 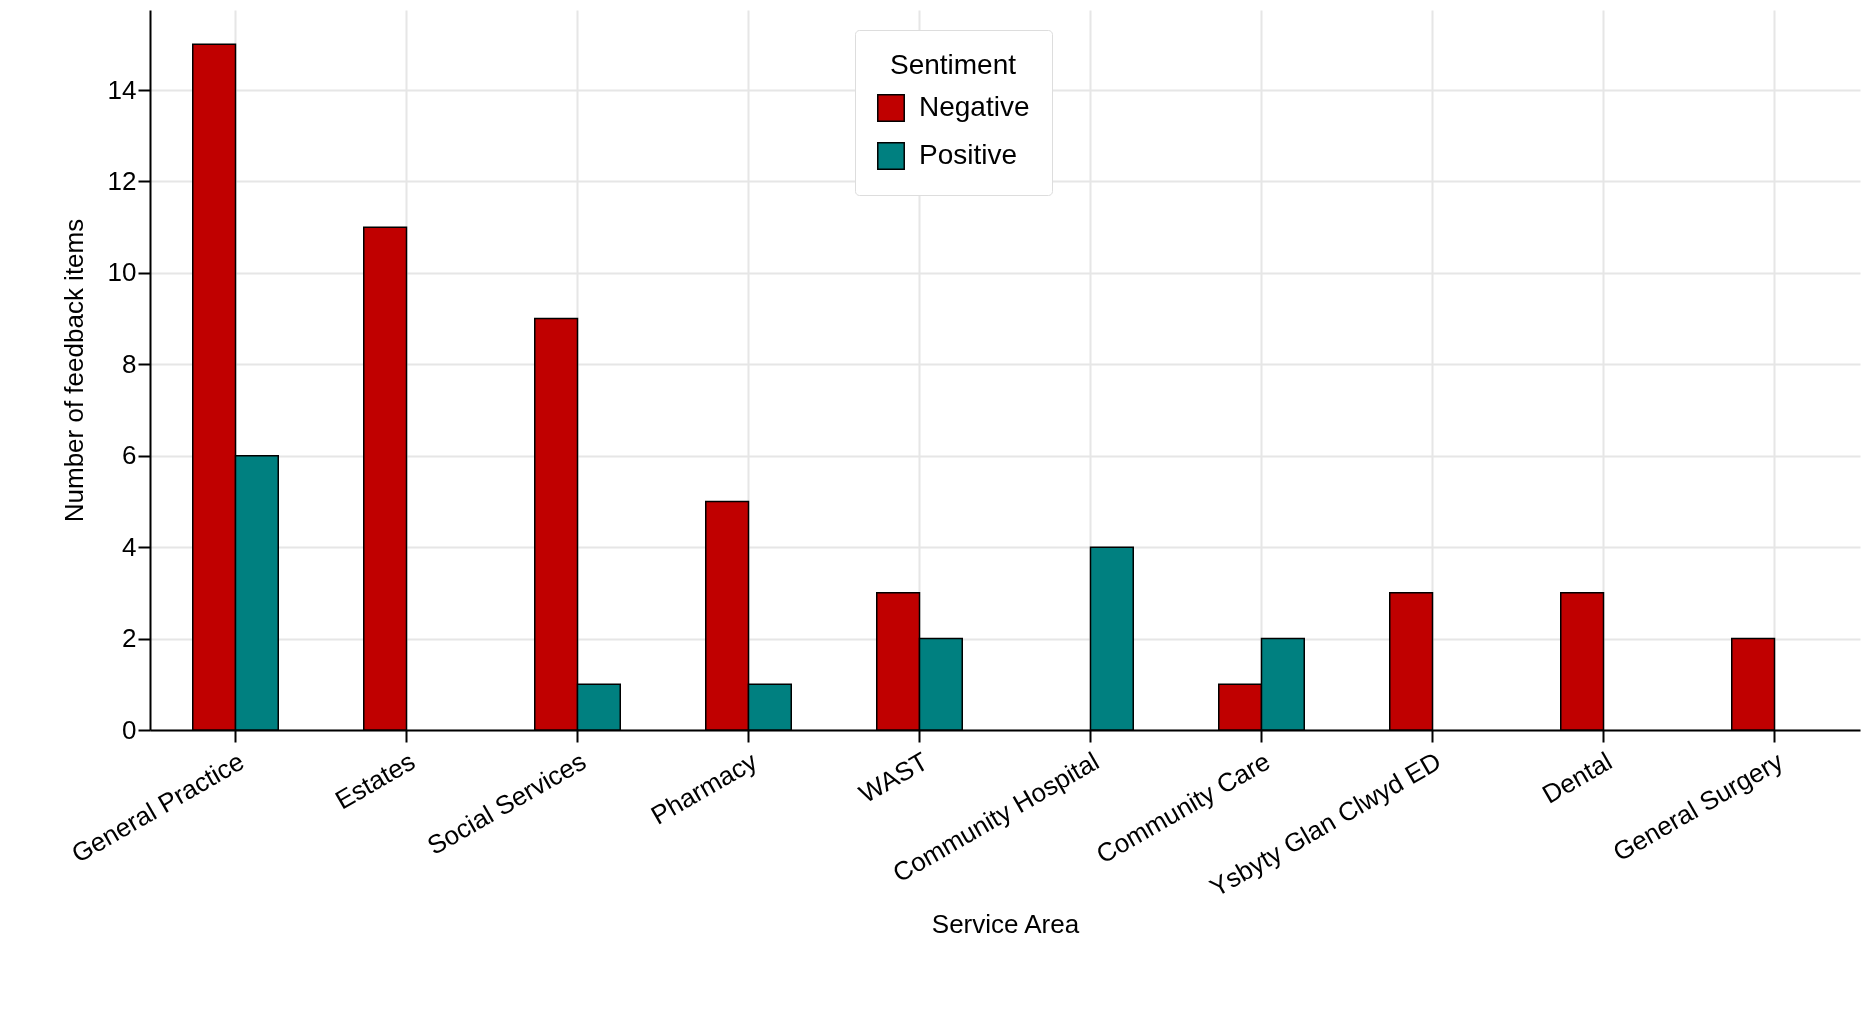 What do you see at coordinates (129, 729) in the screenshot?
I see `y-tick-label: 0` at bounding box center [129, 729].